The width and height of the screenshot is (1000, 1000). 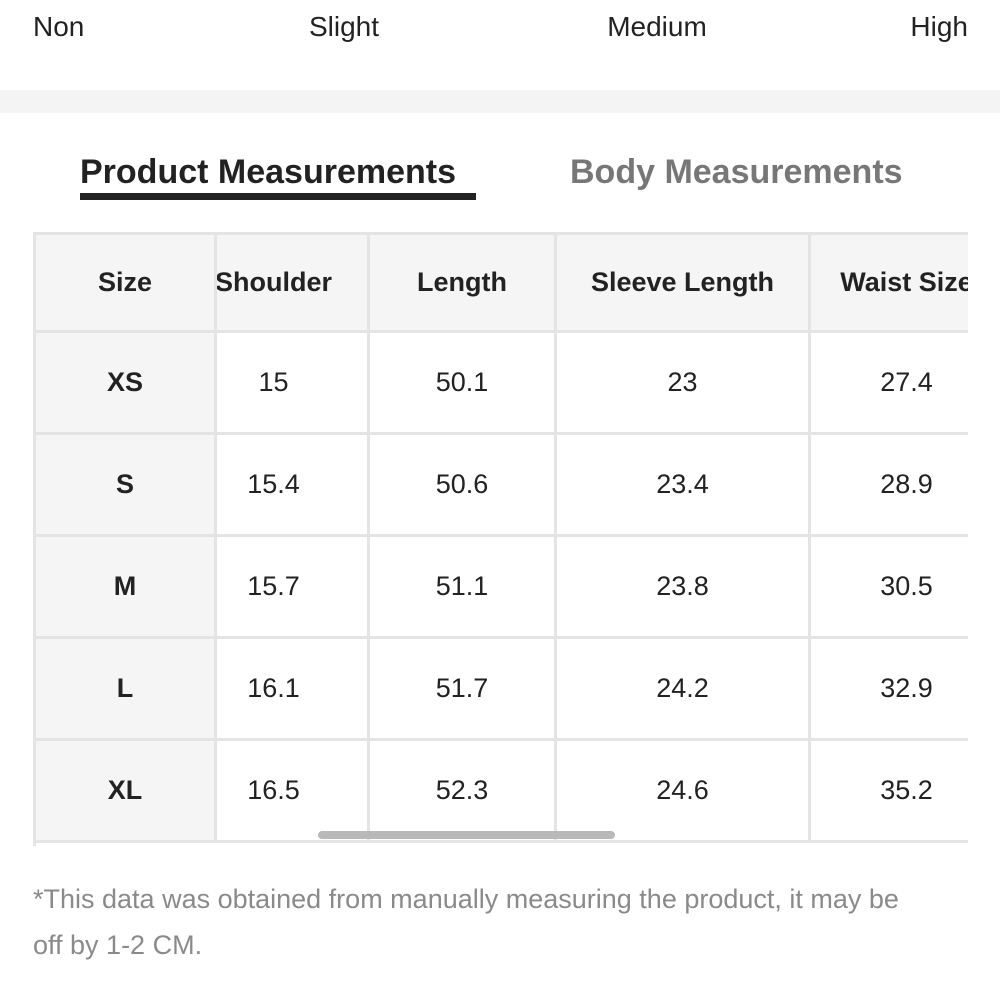 I want to click on cell-text: 27.4, so click(x=906, y=382).